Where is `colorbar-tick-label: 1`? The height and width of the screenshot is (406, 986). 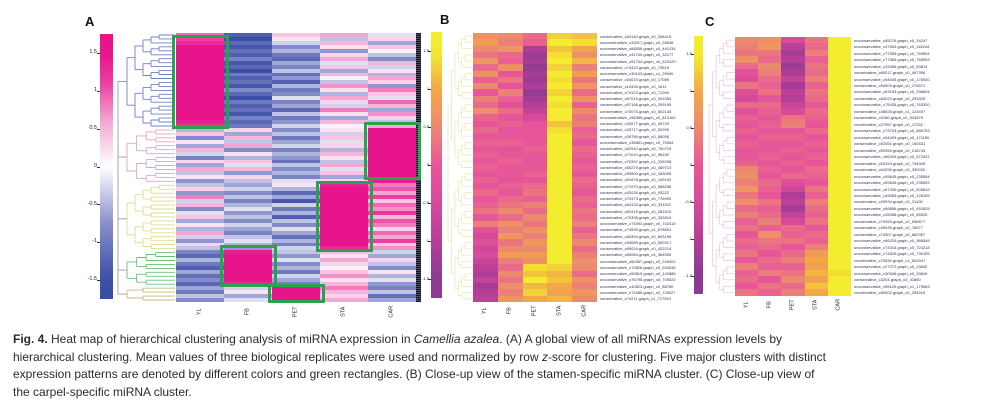 colorbar-tick-label: 1 is located at coordinates (95, 90).